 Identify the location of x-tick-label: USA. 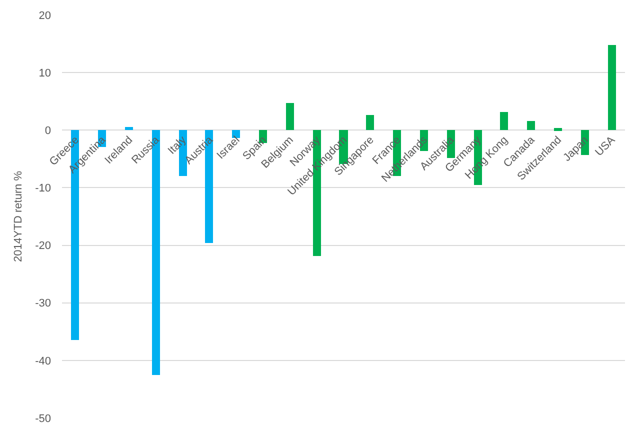
(605, 146).